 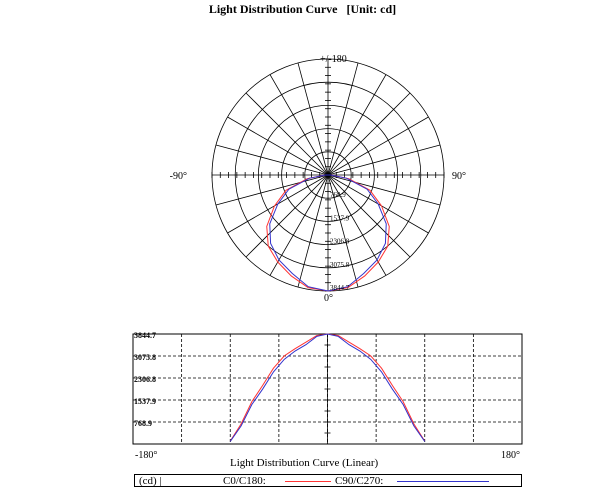 I want to click on page-title: Light Distribution Curve [Unit: cd], so click(x=302, y=9).